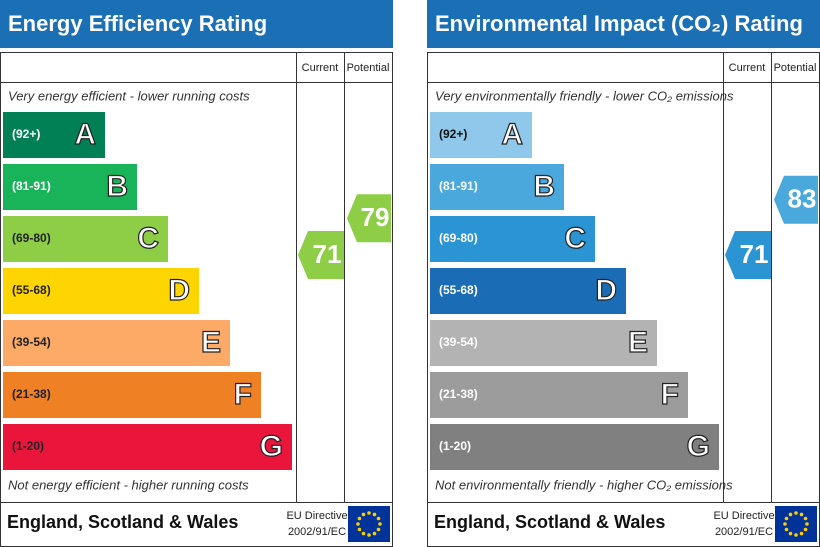 The width and height of the screenshot is (820, 547). I want to click on rating-value: 79, so click(375, 217).